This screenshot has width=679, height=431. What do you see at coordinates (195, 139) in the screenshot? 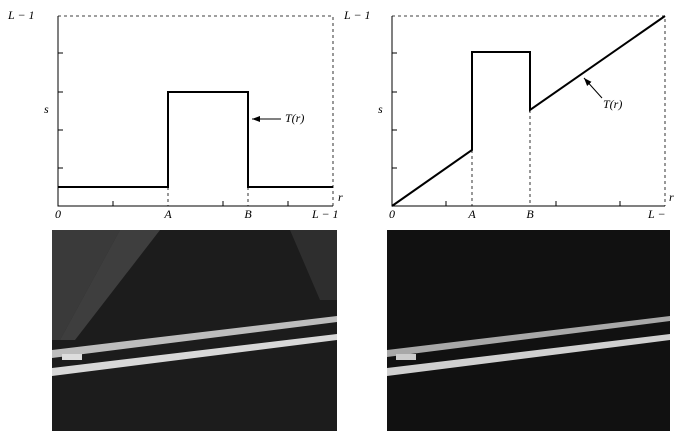
I see `transfer-curve` at bounding box center [195, 139].